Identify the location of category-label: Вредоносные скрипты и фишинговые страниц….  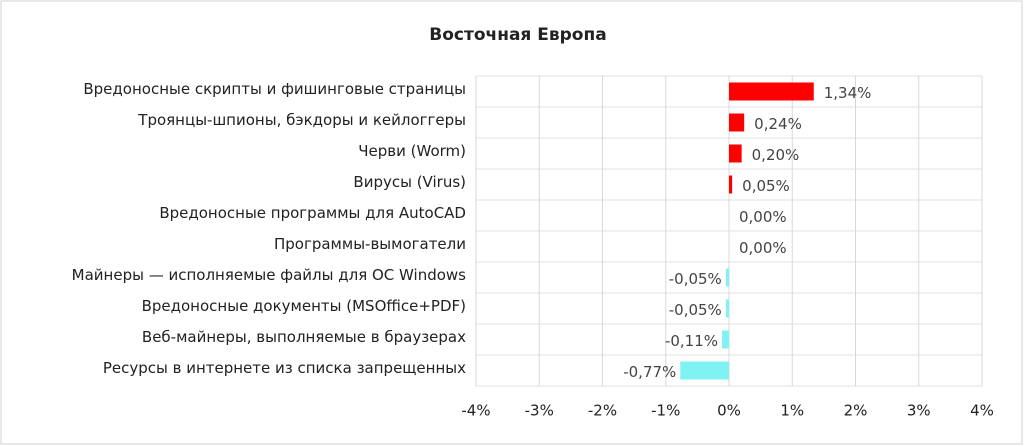
(274, 89).